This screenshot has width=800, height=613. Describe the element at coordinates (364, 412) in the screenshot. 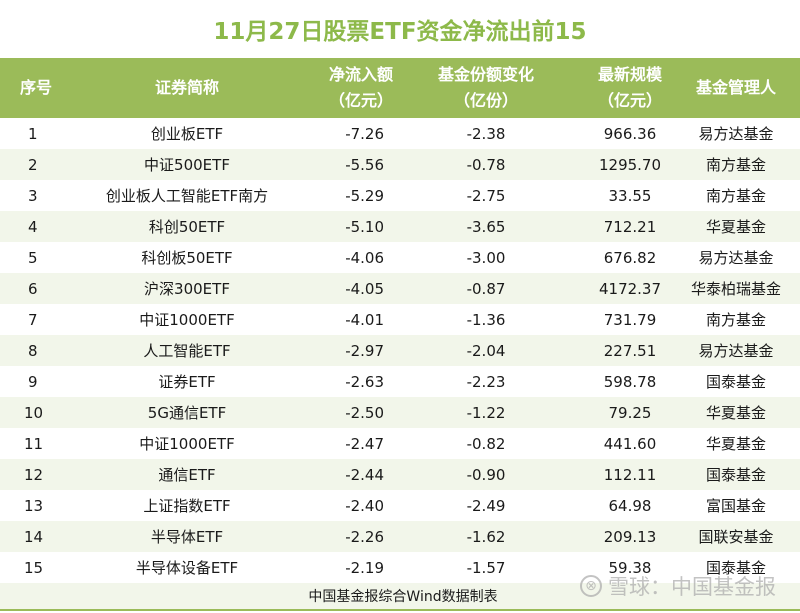

I see `cell-net-inflow: -2.50` at that location.